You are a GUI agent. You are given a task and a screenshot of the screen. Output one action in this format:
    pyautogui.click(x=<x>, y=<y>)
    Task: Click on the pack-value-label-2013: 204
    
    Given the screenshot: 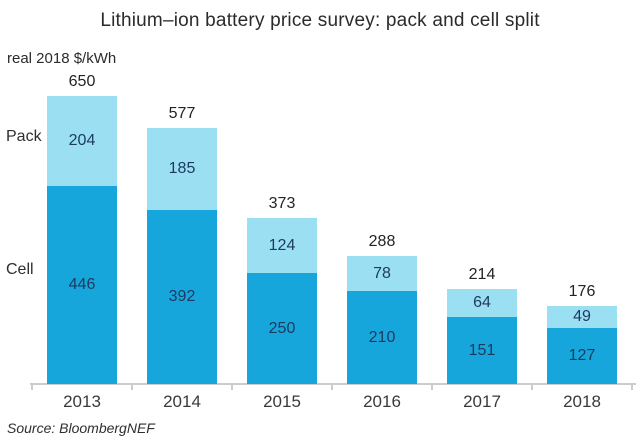 What is the action you would take?
    pyautogui.click(x=82, y=140)
    